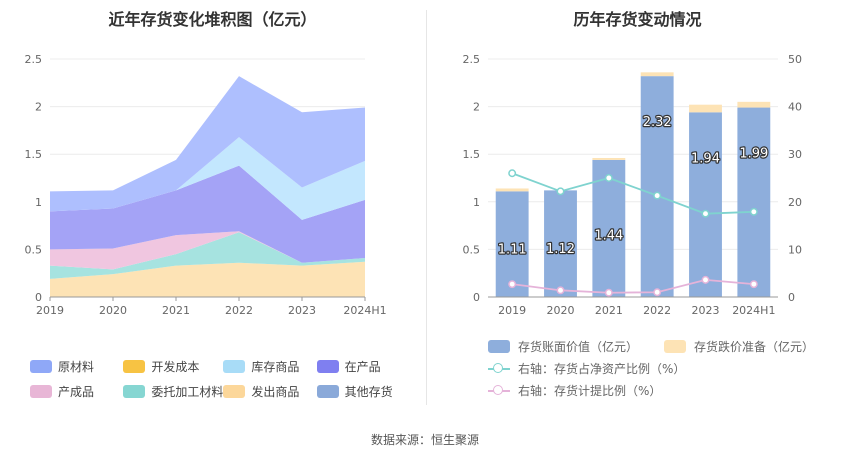 Image resolution: width=850 pixels, height=459 pixels. I want to click on right-y-left-tick-label: 1.5, so click(472, 154).